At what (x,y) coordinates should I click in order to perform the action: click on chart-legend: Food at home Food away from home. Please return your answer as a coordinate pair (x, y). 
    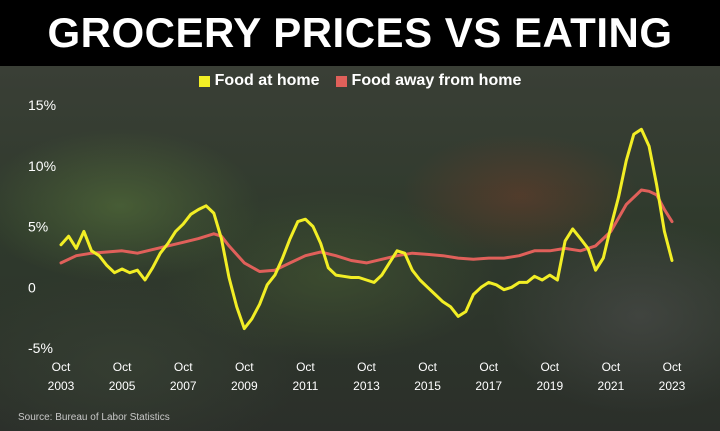
    Looking at the image, I should click on (360, 81).